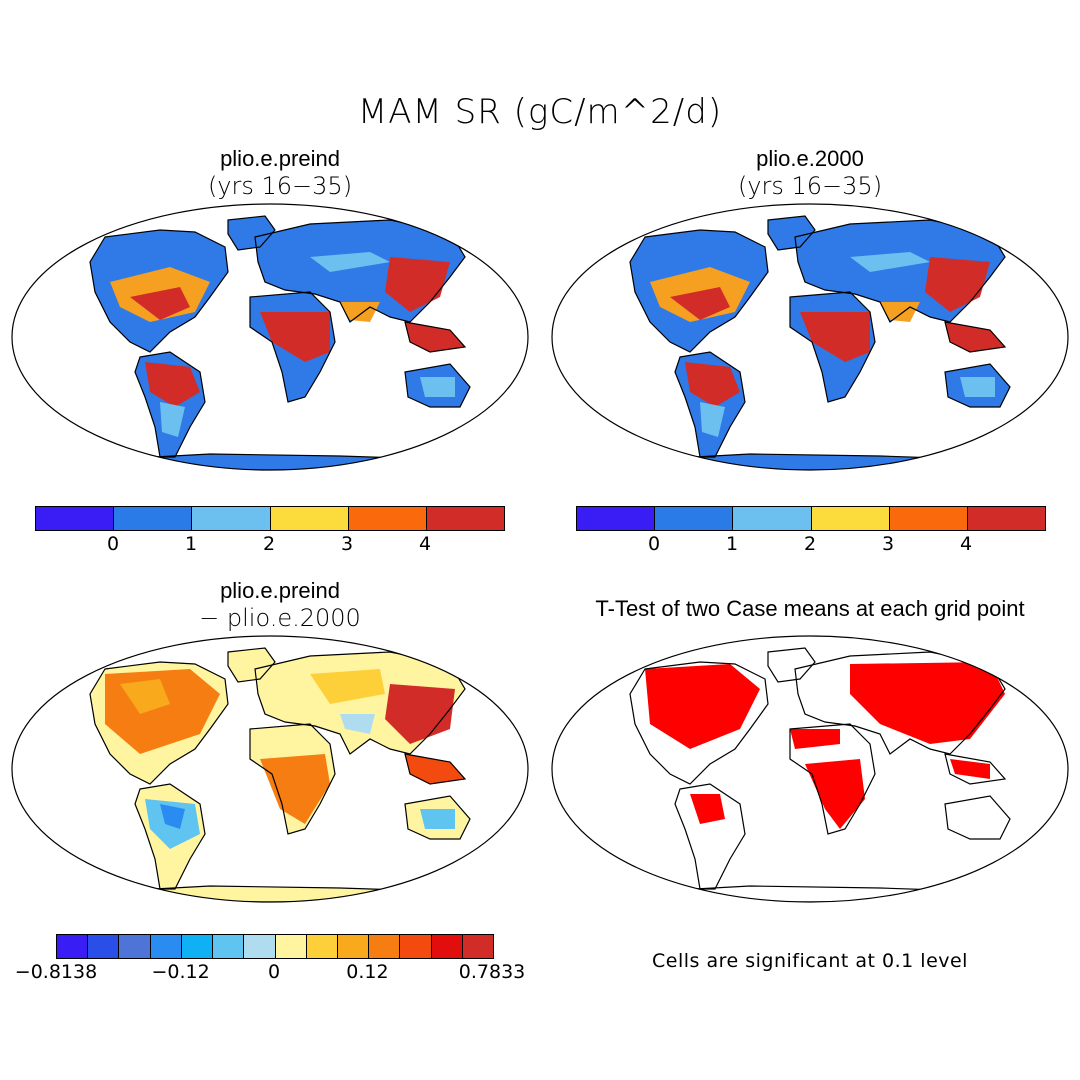 The width and height of the screenshot is (1080, 1080). What do you see at coordinates (810, 769) in the screenshot?
I see `map-panel4` at bounding box center [810, 769].